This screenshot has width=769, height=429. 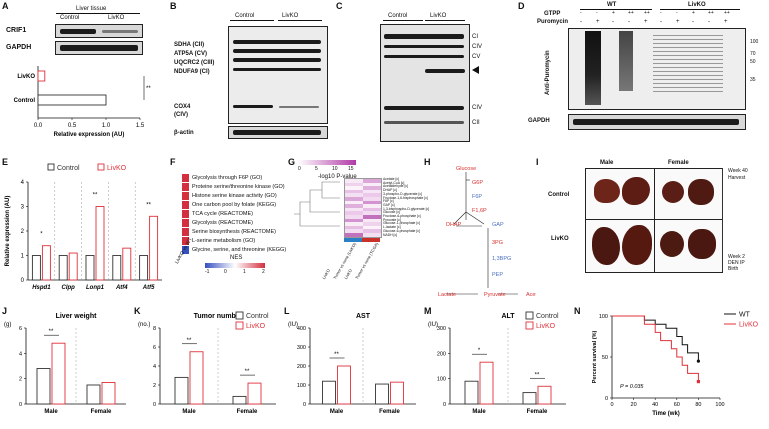 I want to click on cox4-label: COX4, so click(x=182, y=107).